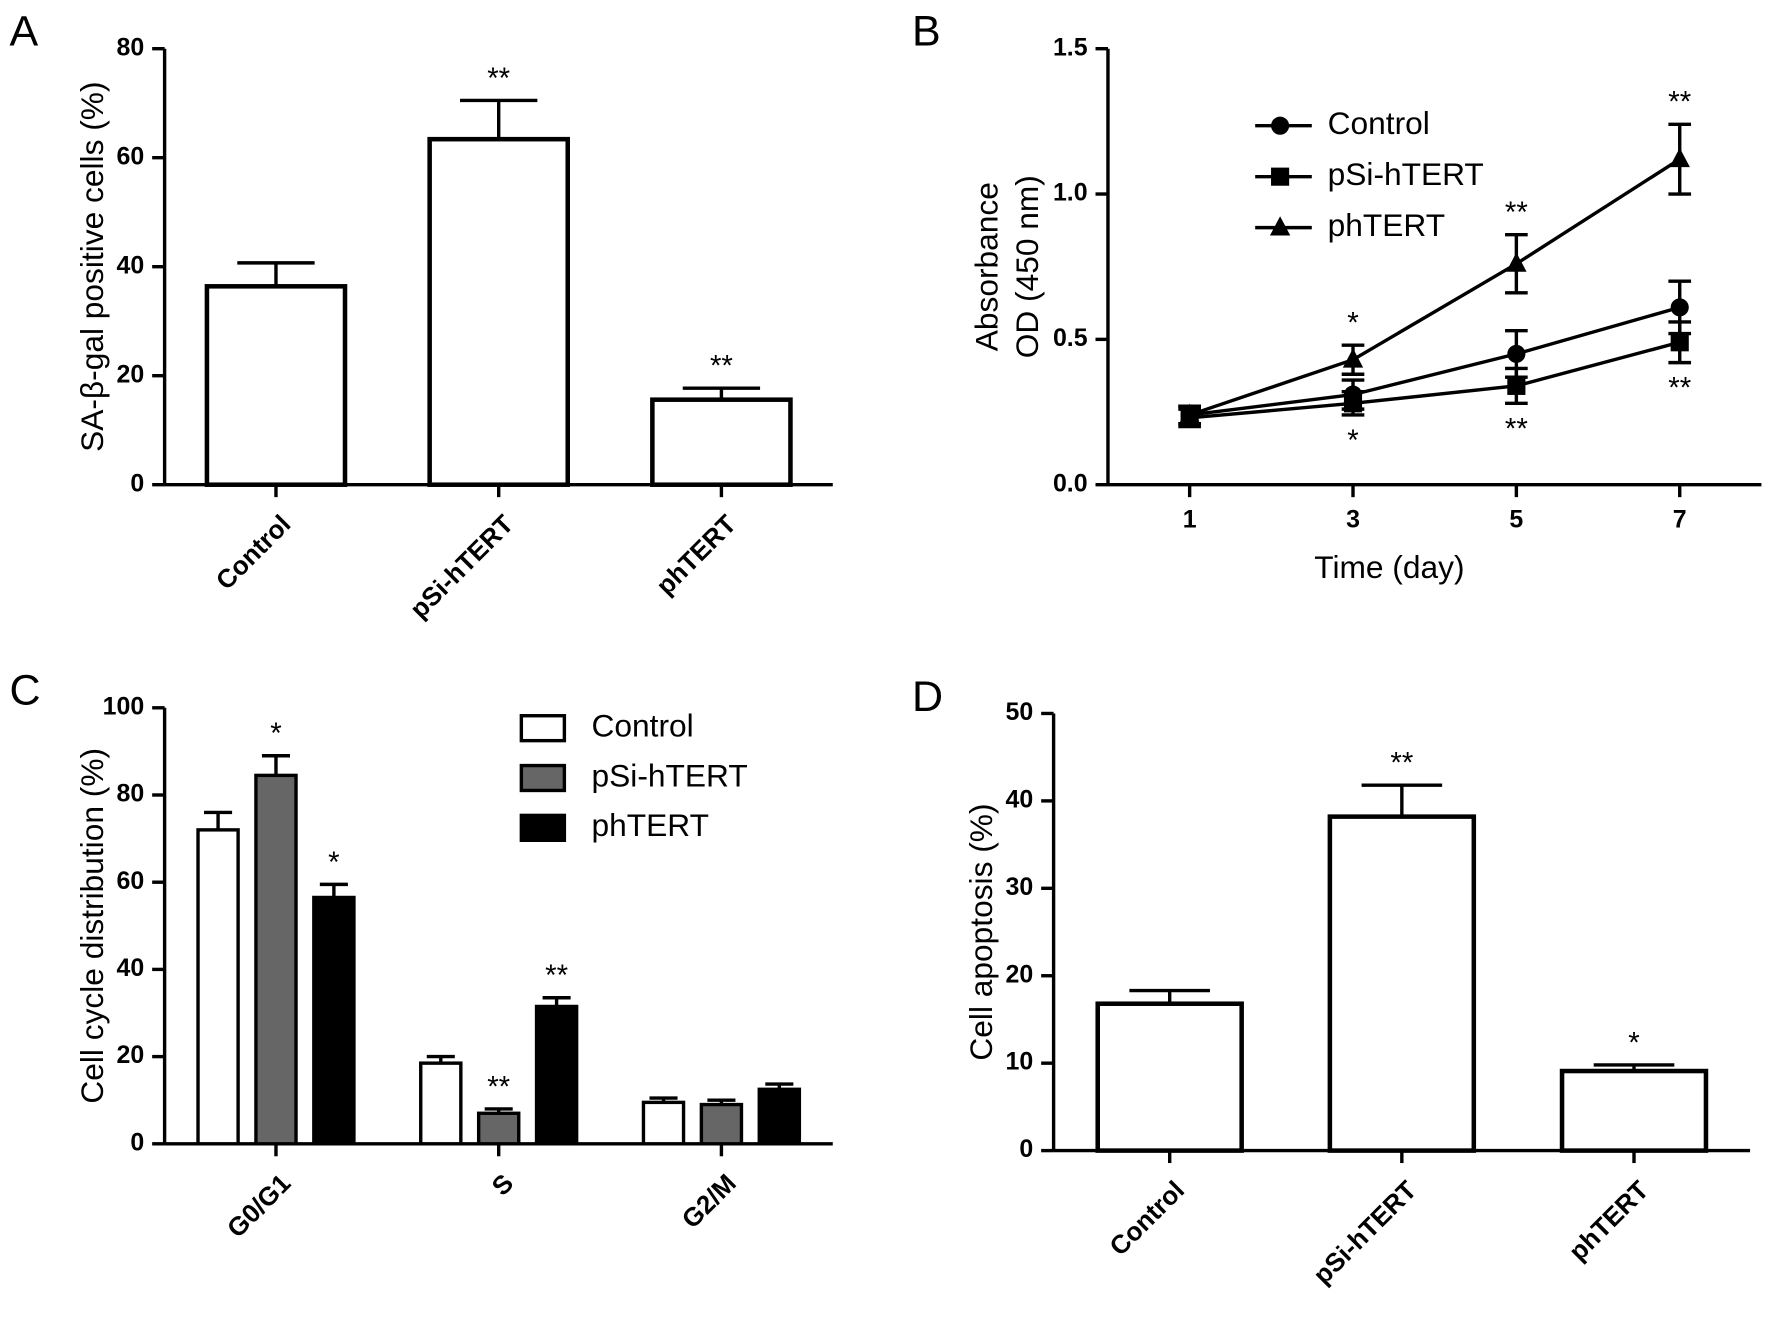 The image size is (1772, 1325). Describe the element at coordinates (1020, 887) in the screenshot. I see `y-tick-label: 30` at that location.